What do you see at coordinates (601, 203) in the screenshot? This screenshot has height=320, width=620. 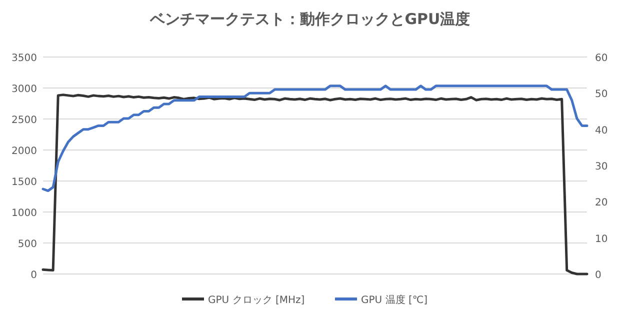 I see `y2-tick-label: 20` at bounding box center [601, 203].